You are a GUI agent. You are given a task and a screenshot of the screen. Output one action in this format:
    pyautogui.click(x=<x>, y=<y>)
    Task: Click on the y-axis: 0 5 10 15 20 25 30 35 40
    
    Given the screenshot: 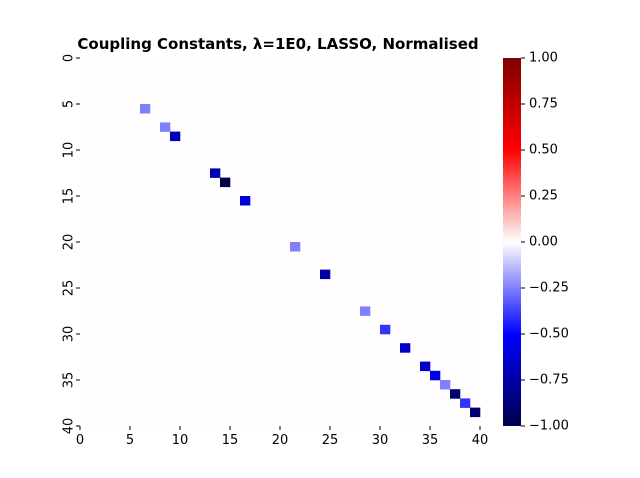 What is the action you would take?
    pyautogui.click(x=71, y=244)
    